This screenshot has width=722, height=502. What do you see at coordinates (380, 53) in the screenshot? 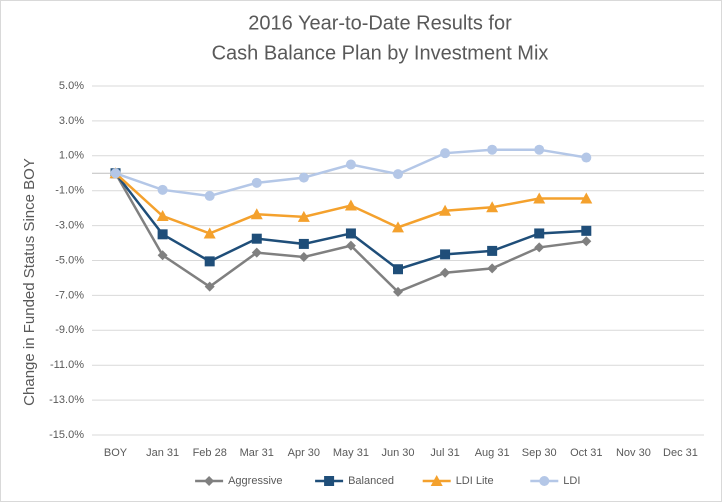
I see `chart-title: Cash Balance Plan by Investment Mix` at bounding box center [380, 53].